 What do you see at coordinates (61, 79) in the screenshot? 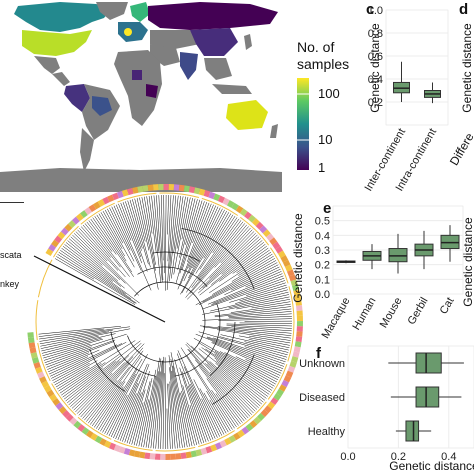
I see `map-region-central-america` at bounding box center [61, 79].